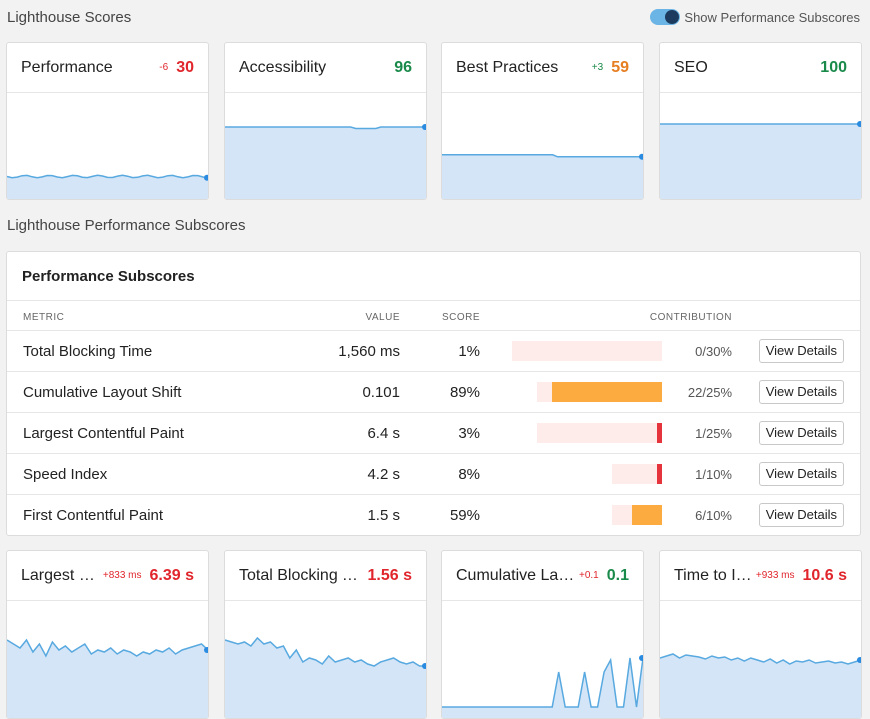 The height and width of the screenshot is (719, 870). What do you see at coordinates (383, 515) in the screenshot?
I see `metric-value: 1.5 s` at bounding box center [383, 515].